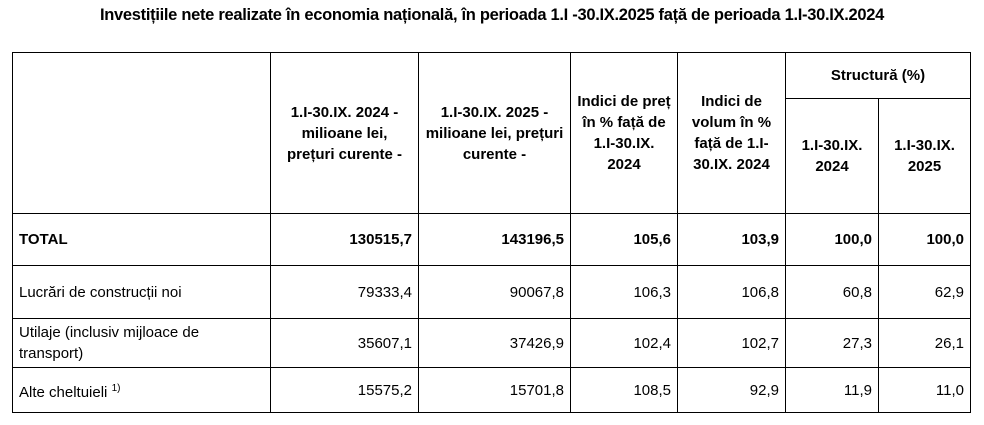  I want to click on cell-price-index: 106,3, so click(624, 292).